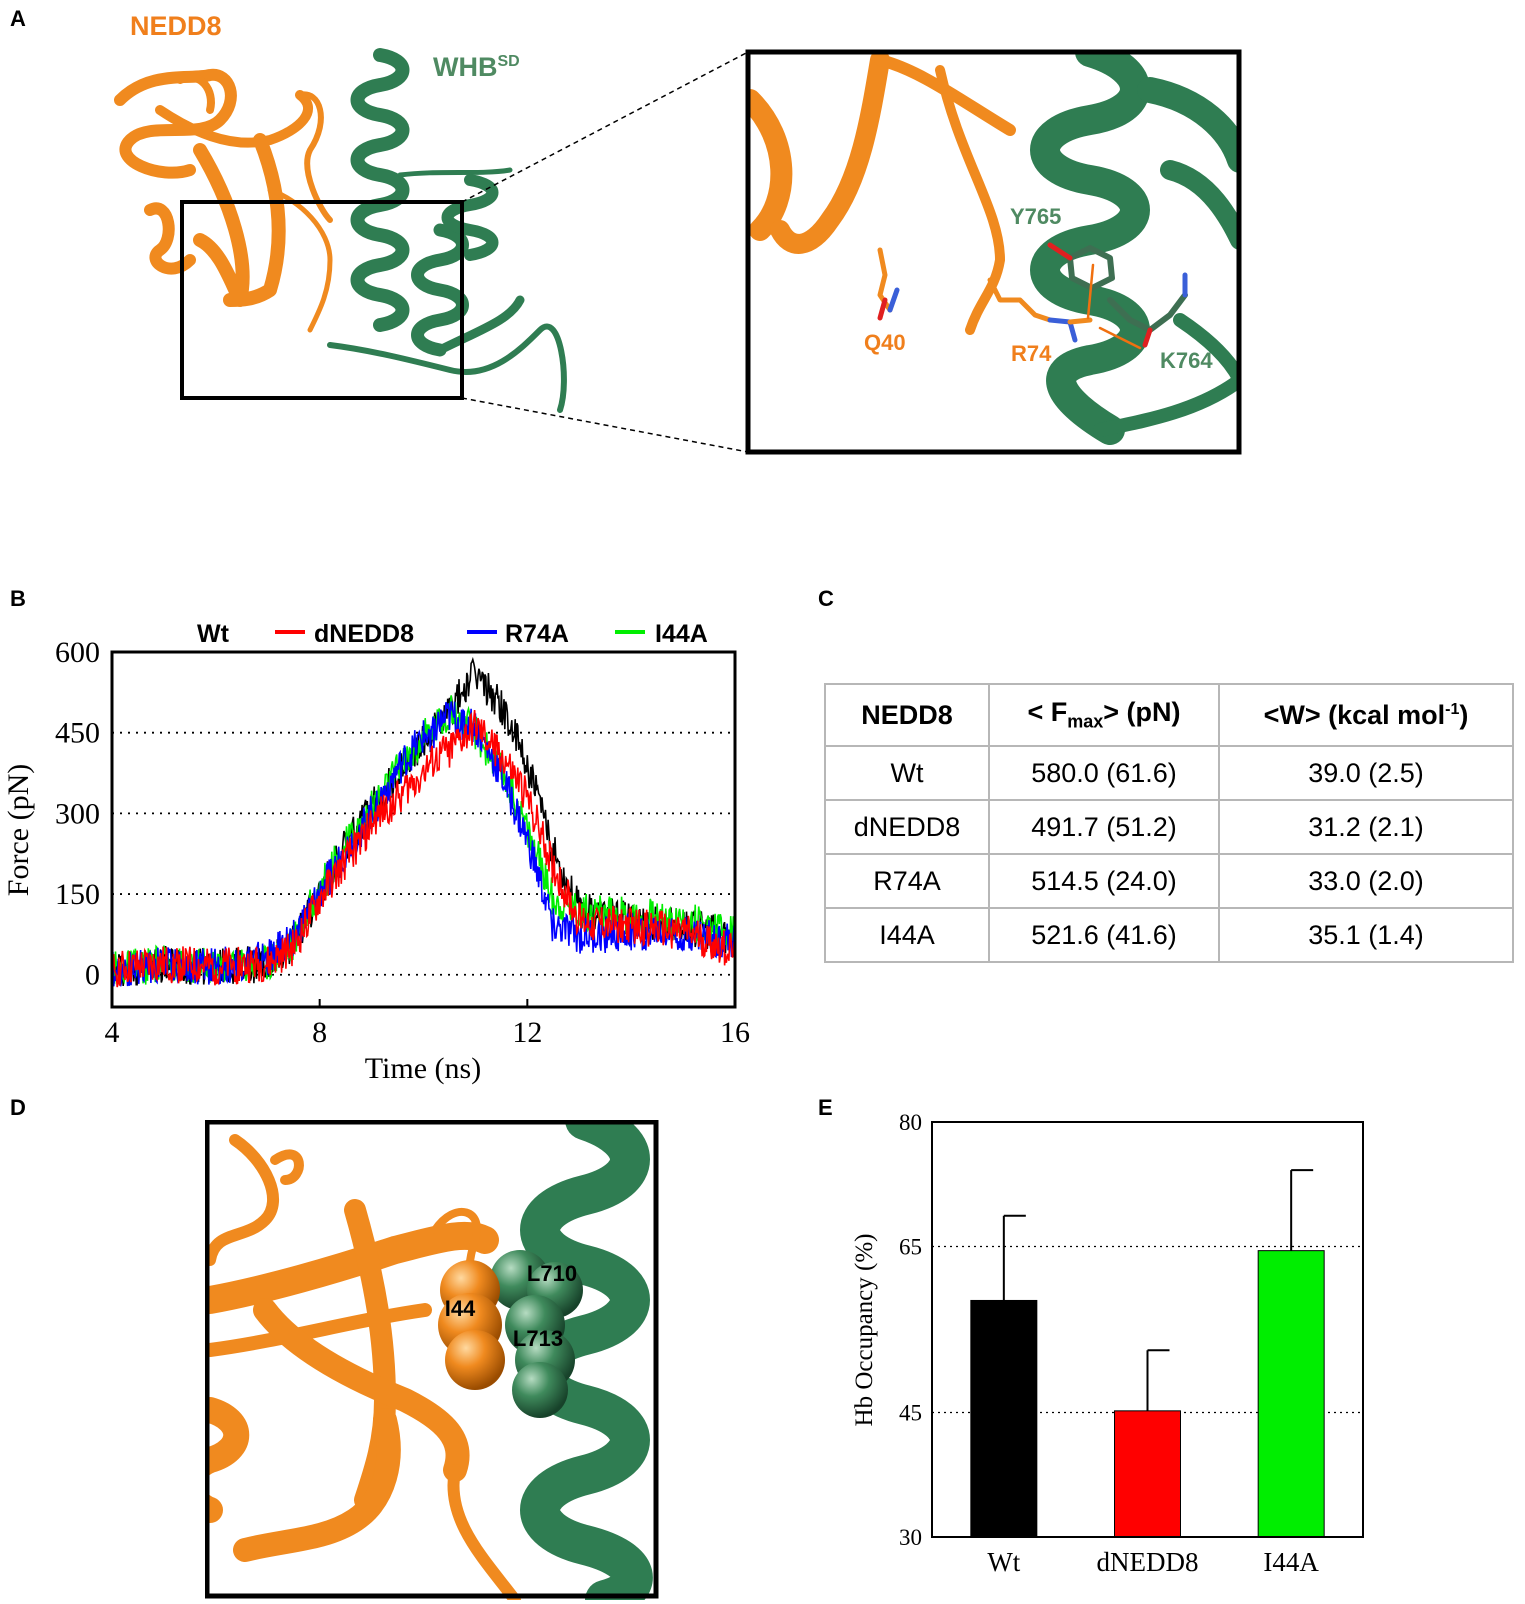 The height and width of the screenshot is (1604, 1525). I want to click on header-nedd8: NEDD8, so click(907, 715).